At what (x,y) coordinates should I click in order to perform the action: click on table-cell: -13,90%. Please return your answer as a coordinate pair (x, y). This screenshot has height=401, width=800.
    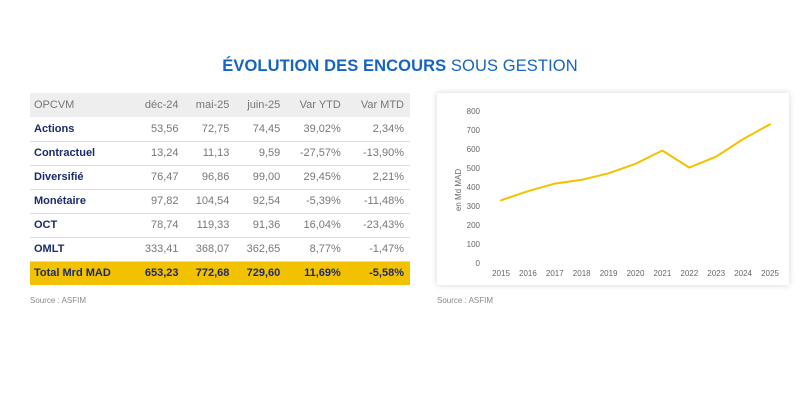
    Looking at the image, I should click on (378, 153).